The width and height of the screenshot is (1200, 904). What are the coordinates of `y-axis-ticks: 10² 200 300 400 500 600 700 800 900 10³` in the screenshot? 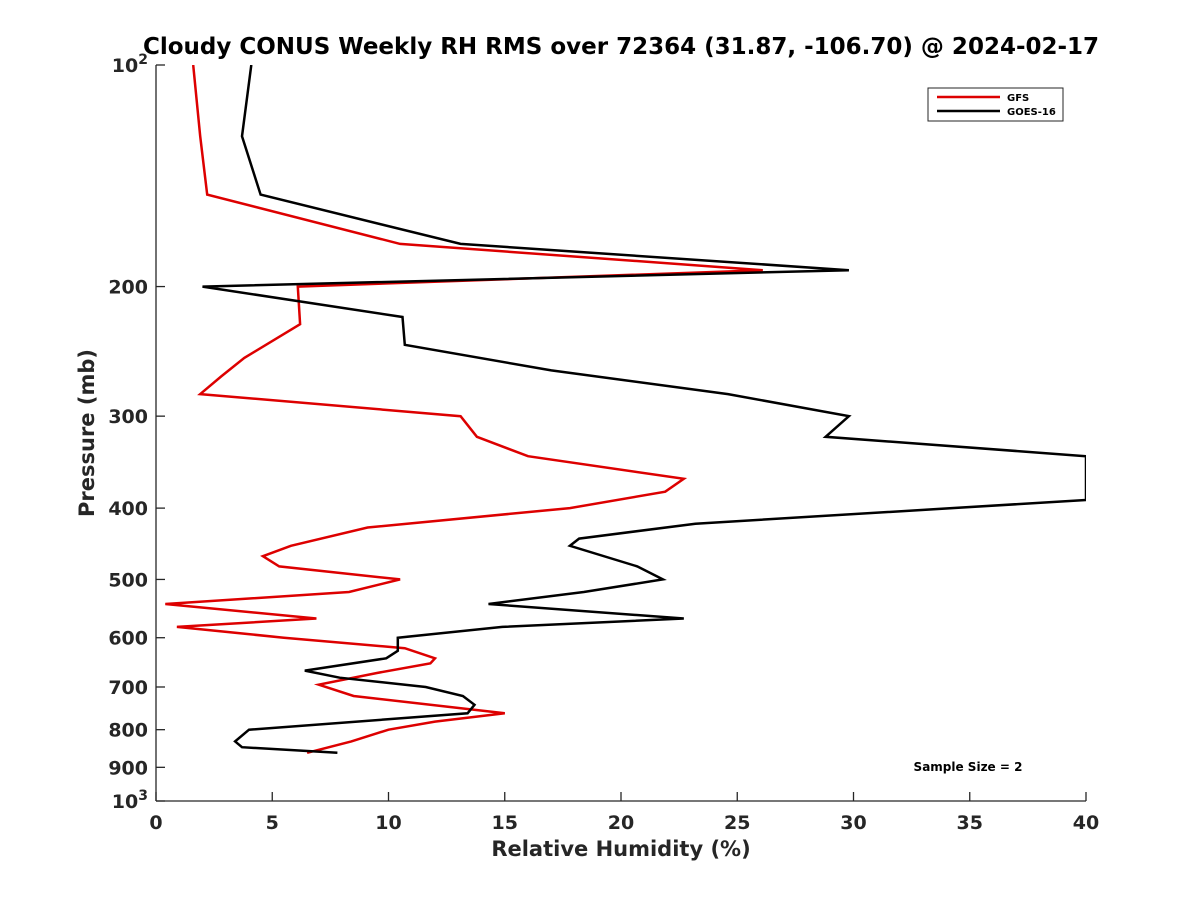 It's located at (136, 432).